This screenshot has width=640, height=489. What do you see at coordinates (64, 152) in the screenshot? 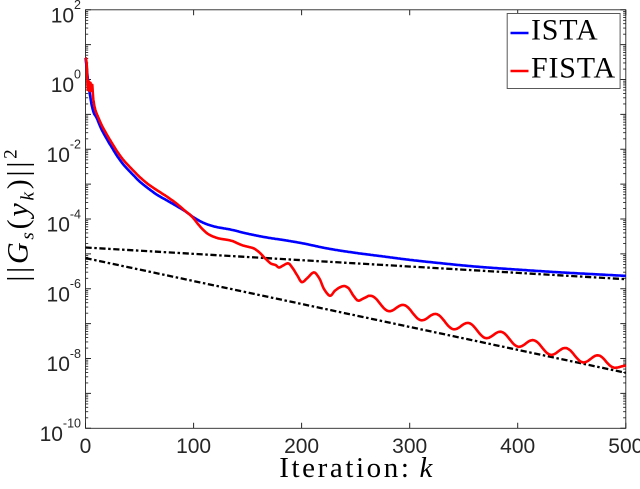
I see `svg-text: 10⁻²` at bounding box center [64, 152].